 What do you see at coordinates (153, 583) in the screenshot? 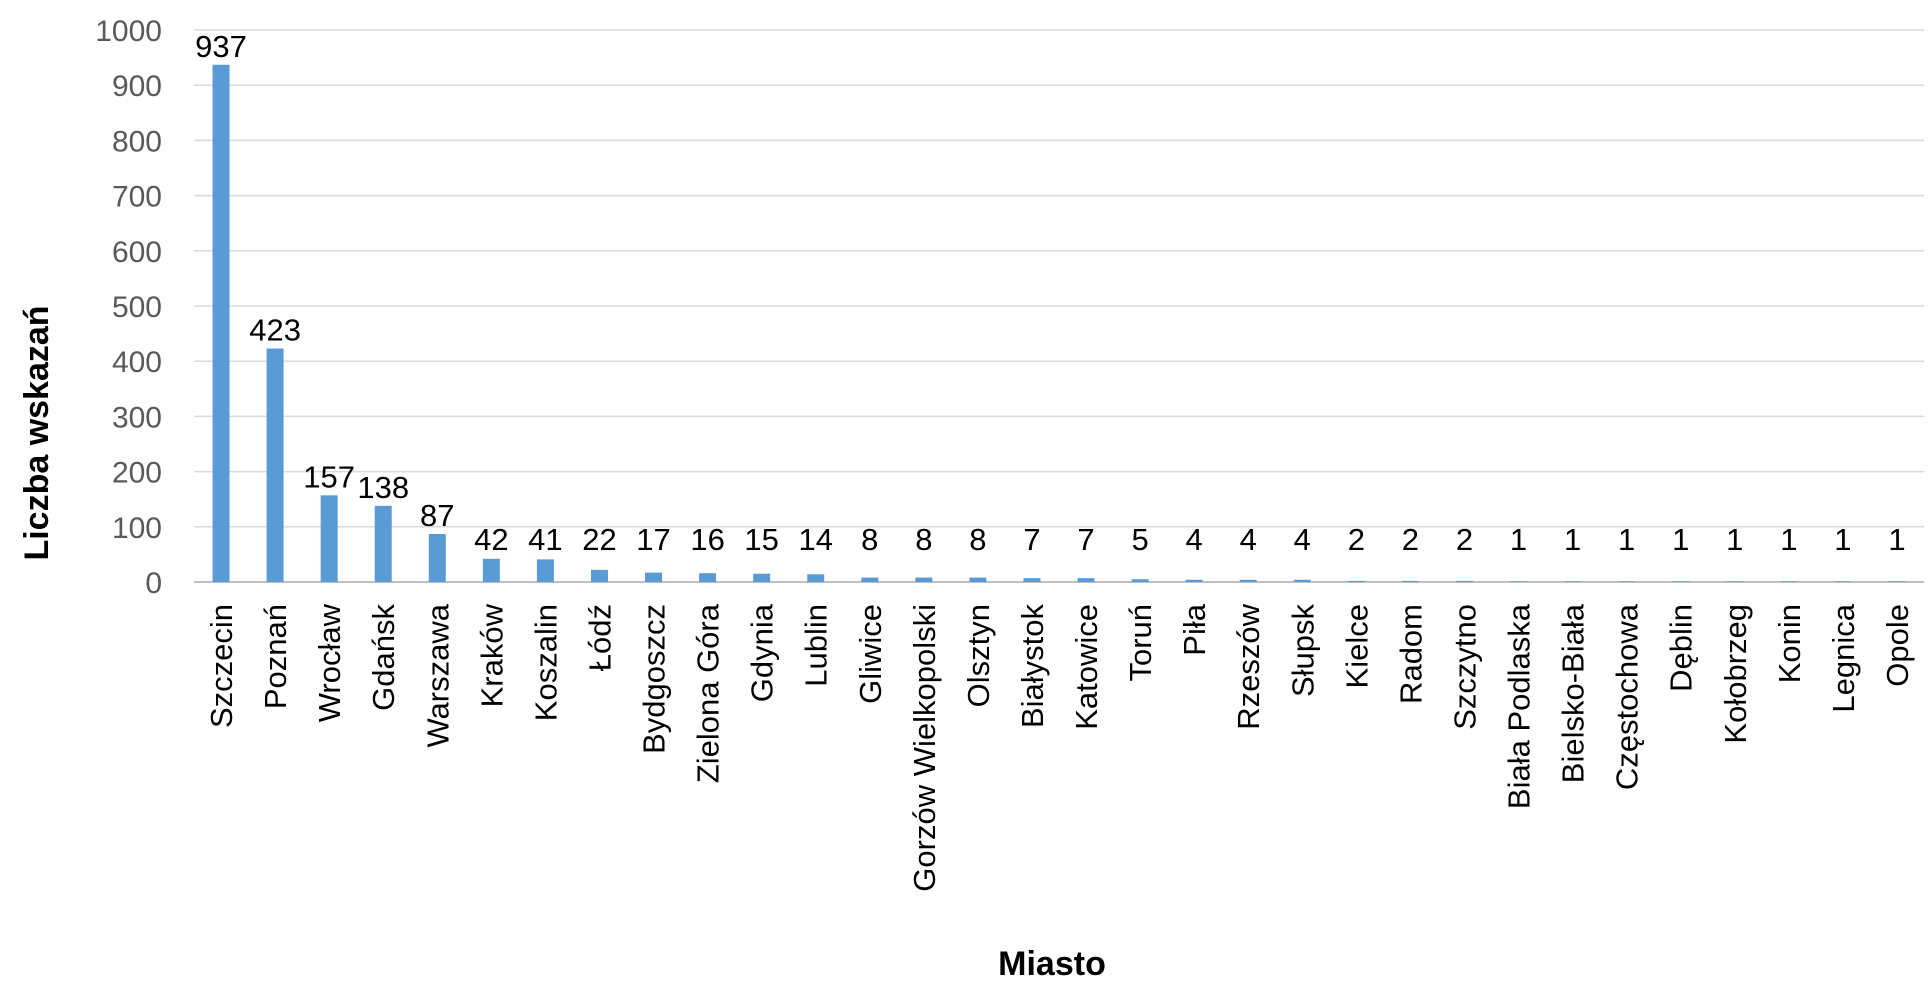
I see `y-tick-label: 0` at bounding box center [153, 583].